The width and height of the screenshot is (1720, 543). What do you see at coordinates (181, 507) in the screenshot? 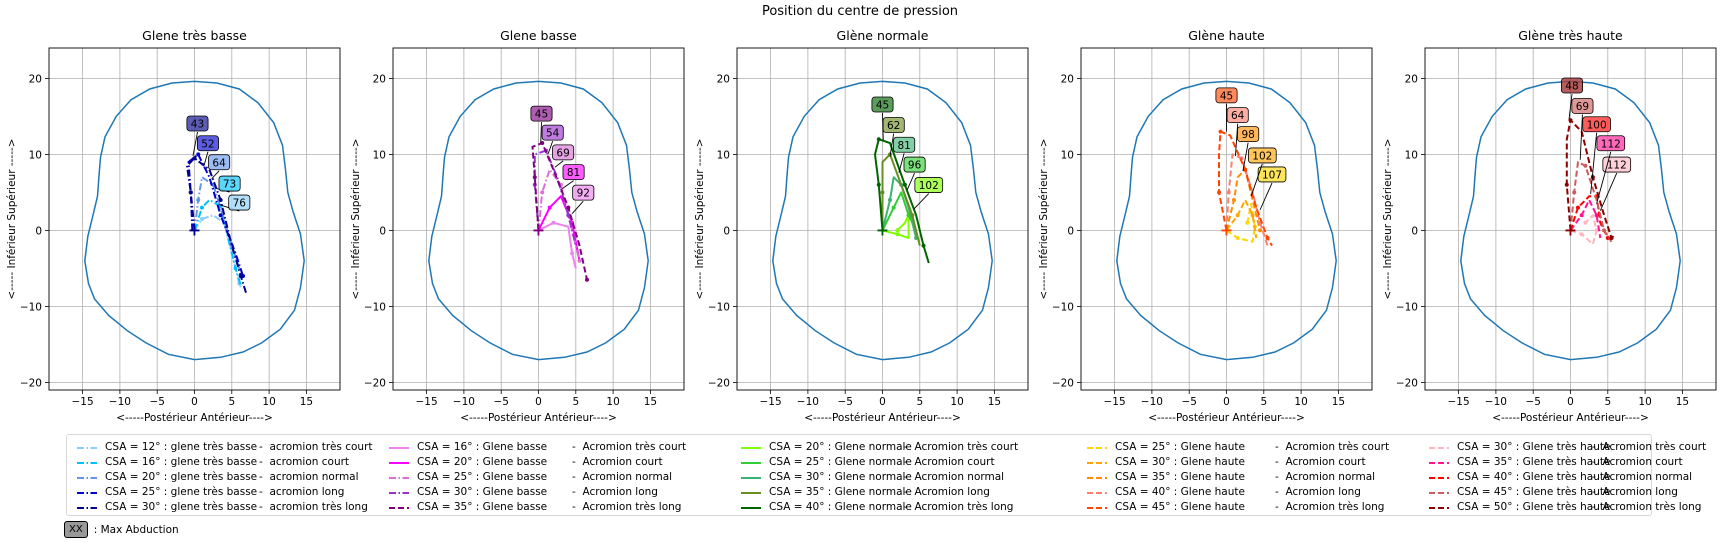
I see `legend-label: CSA = 30° : glene très basse` at bounding box center [181, 507].